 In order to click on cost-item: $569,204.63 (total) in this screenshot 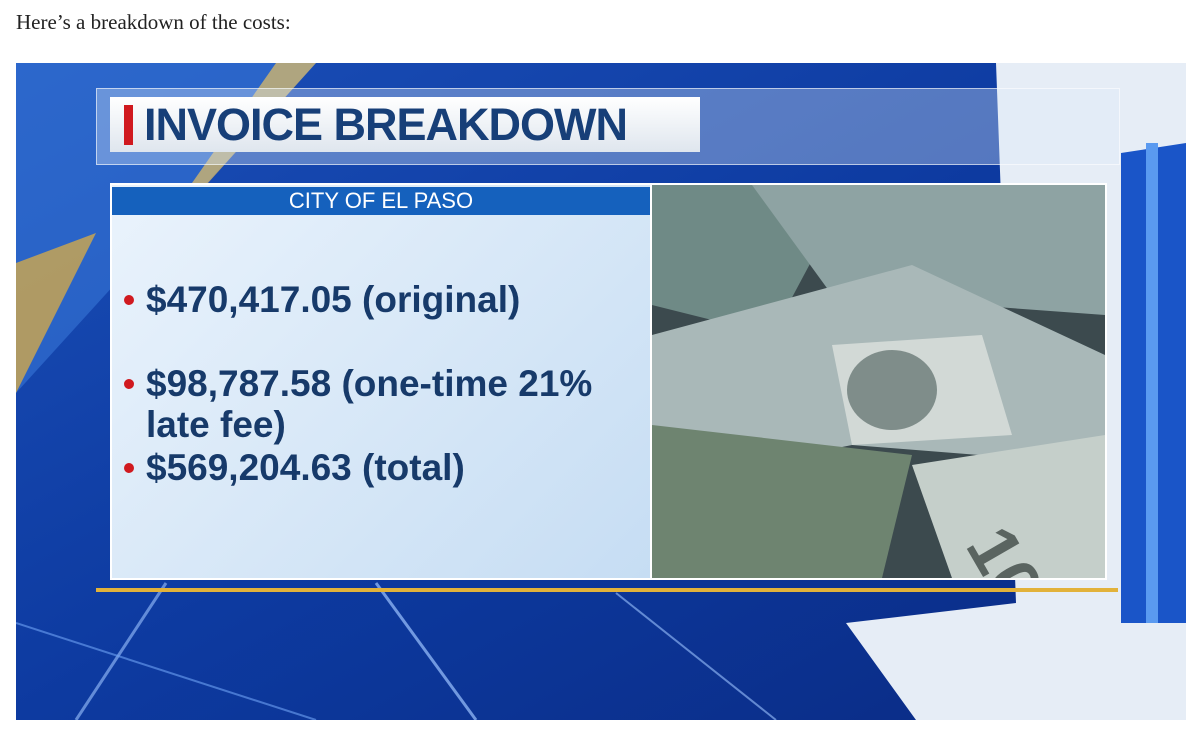, I will do `click(374, 467)`.